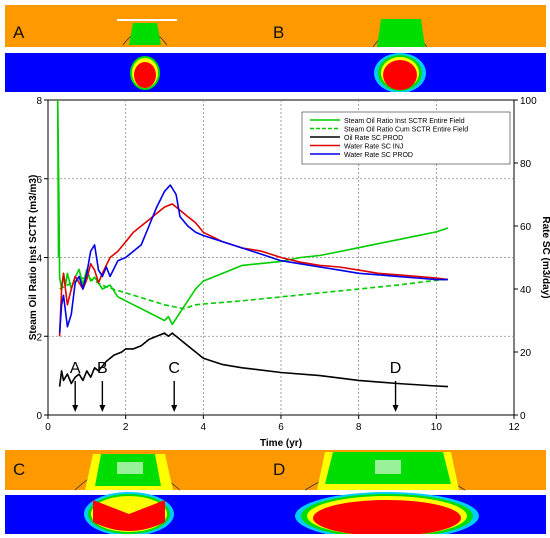  Describe the element at coordinates (75, 368) in the screenshot. I see `annotation-label: A` at that location.